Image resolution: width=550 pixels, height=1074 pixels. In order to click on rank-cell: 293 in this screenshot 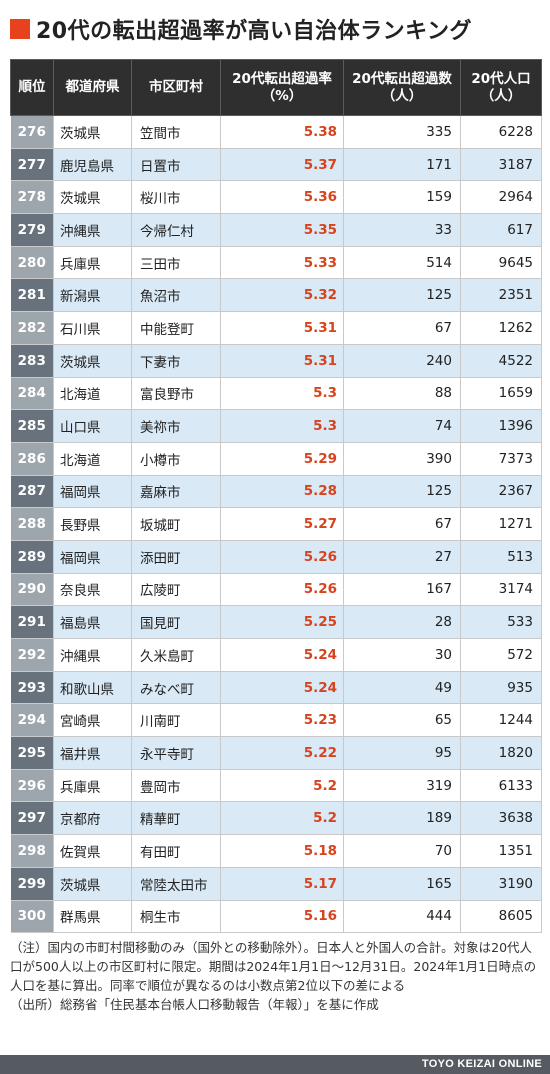, I will do `click(32, 688)`.